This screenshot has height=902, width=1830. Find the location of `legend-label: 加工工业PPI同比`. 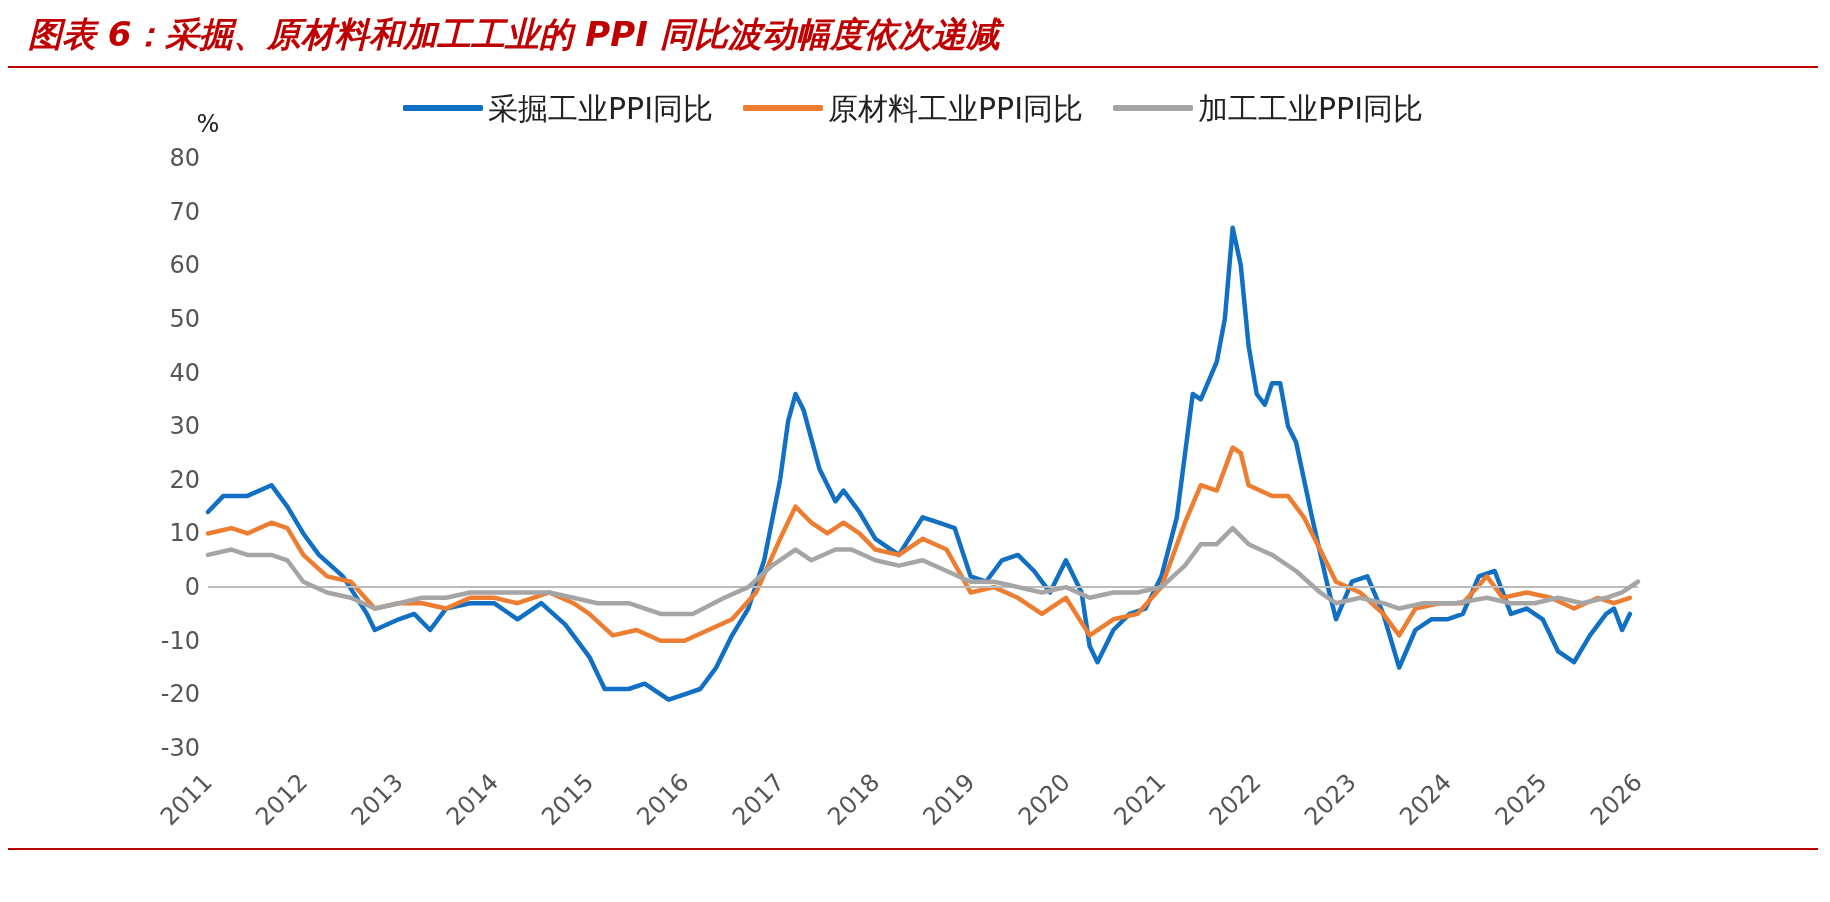

legend-label: 加工工业PPI同比 is located at coordinates (1311, 108).